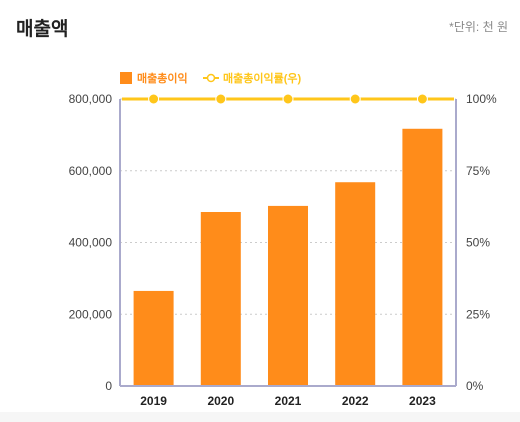 This screenshot has height=422, width=520. I want to click on legend-line-label: 매출총이익률(우), so click(262, 78).